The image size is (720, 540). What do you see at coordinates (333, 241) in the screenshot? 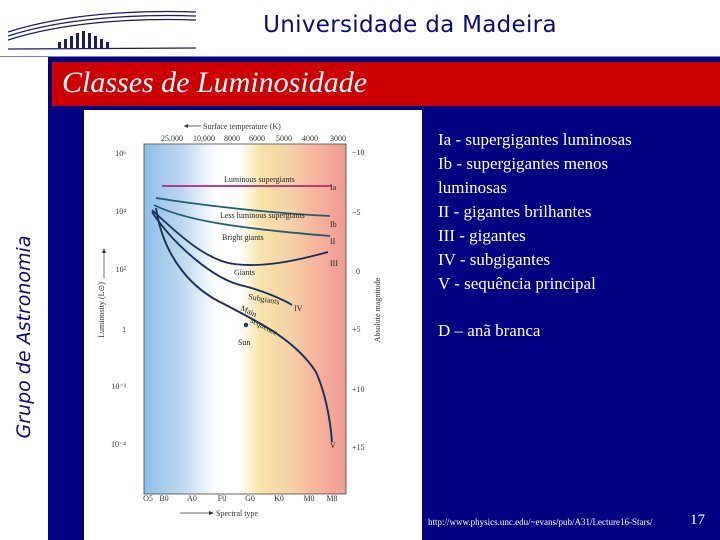
I see `class-label-ii: II` at bounding box center [333, 241].